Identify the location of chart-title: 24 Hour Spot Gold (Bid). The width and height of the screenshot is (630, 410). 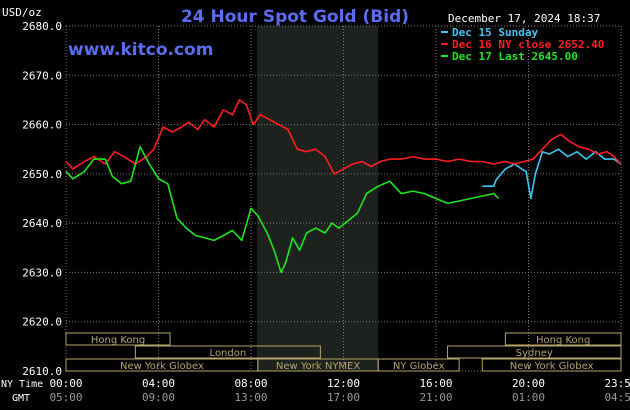
(295, 17).